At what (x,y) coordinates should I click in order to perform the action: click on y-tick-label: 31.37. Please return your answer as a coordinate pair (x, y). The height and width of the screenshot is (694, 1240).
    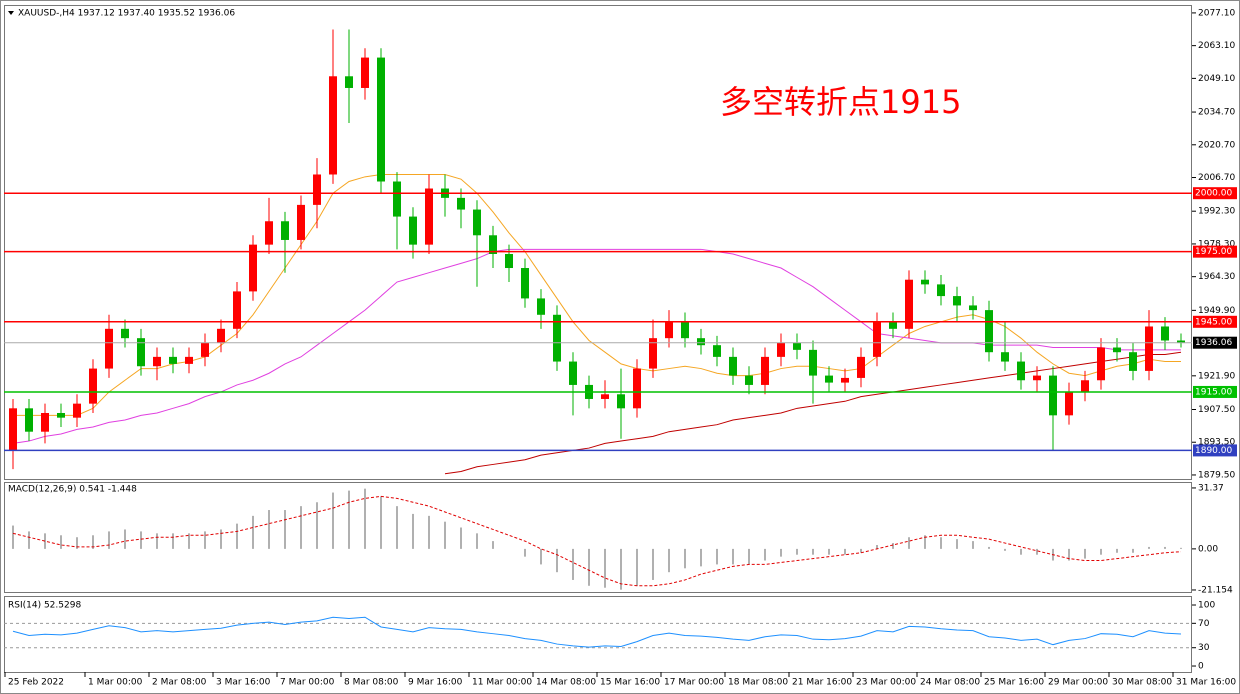
    Looking at the image, I should click on (1211, 488).